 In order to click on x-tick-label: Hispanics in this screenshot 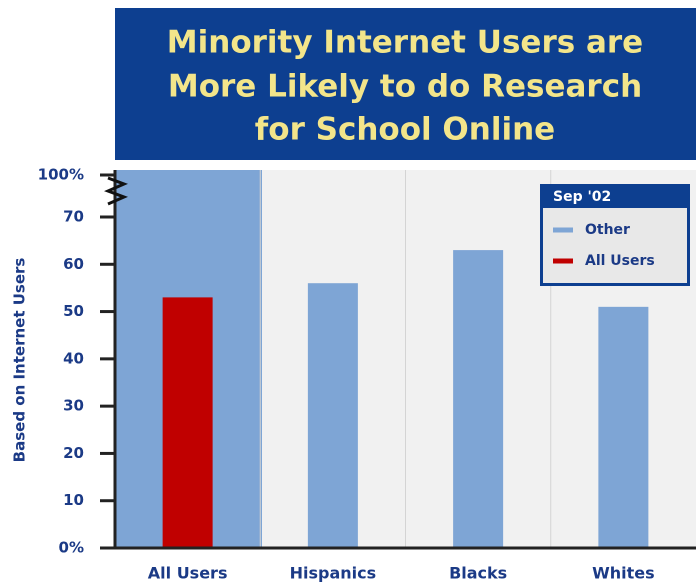, I will do `click(333, 573)`.